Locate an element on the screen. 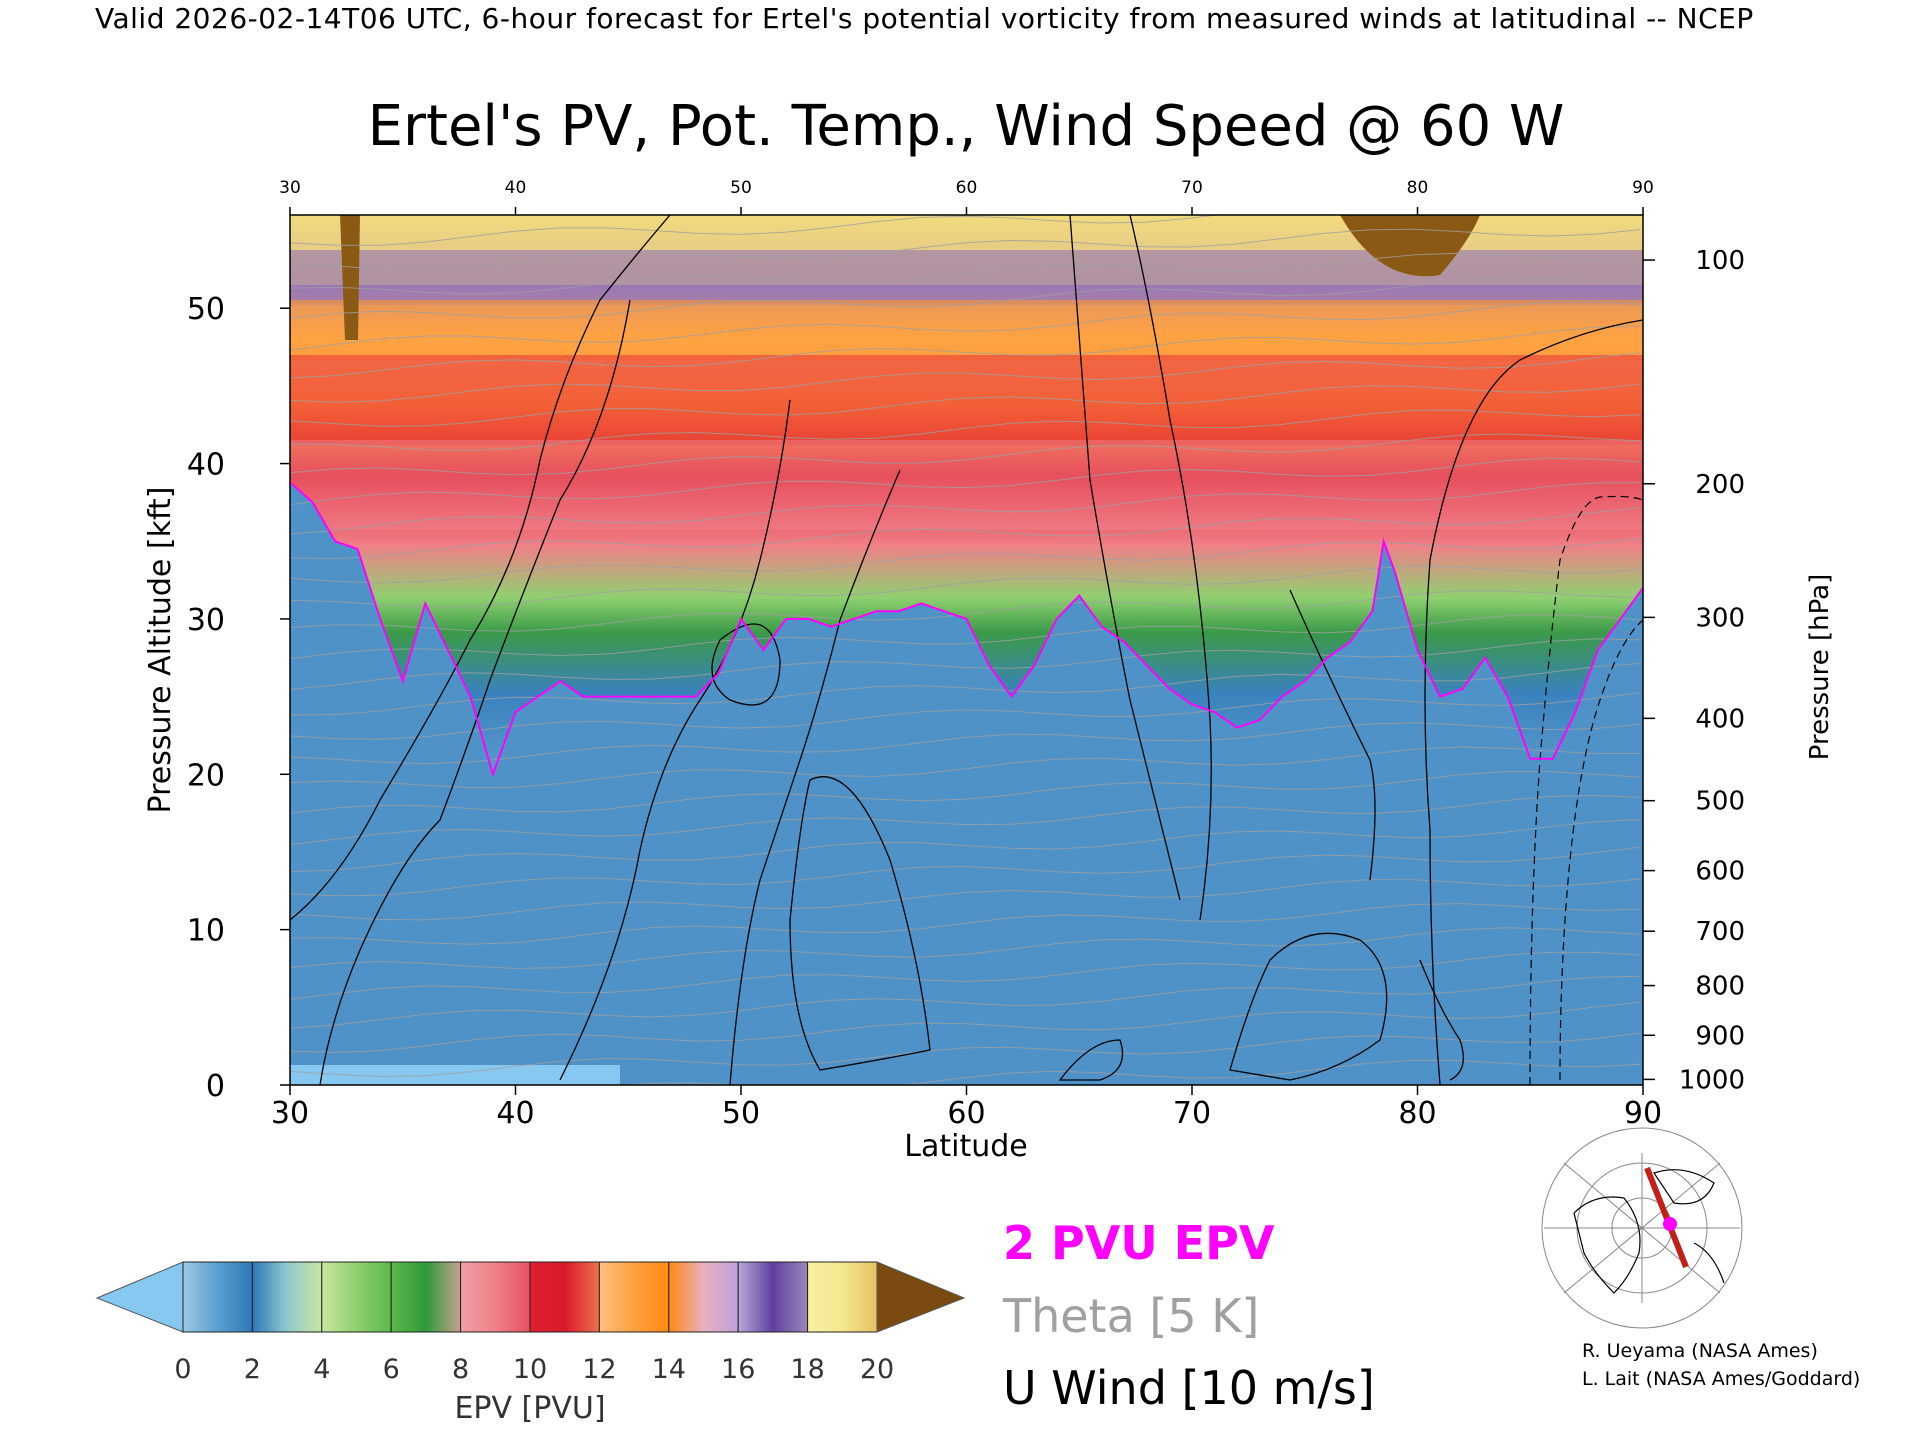 This screenshot has width=1920, height=1440. colorbar-tick-label: 20 is located at coordinates (877, 1369).